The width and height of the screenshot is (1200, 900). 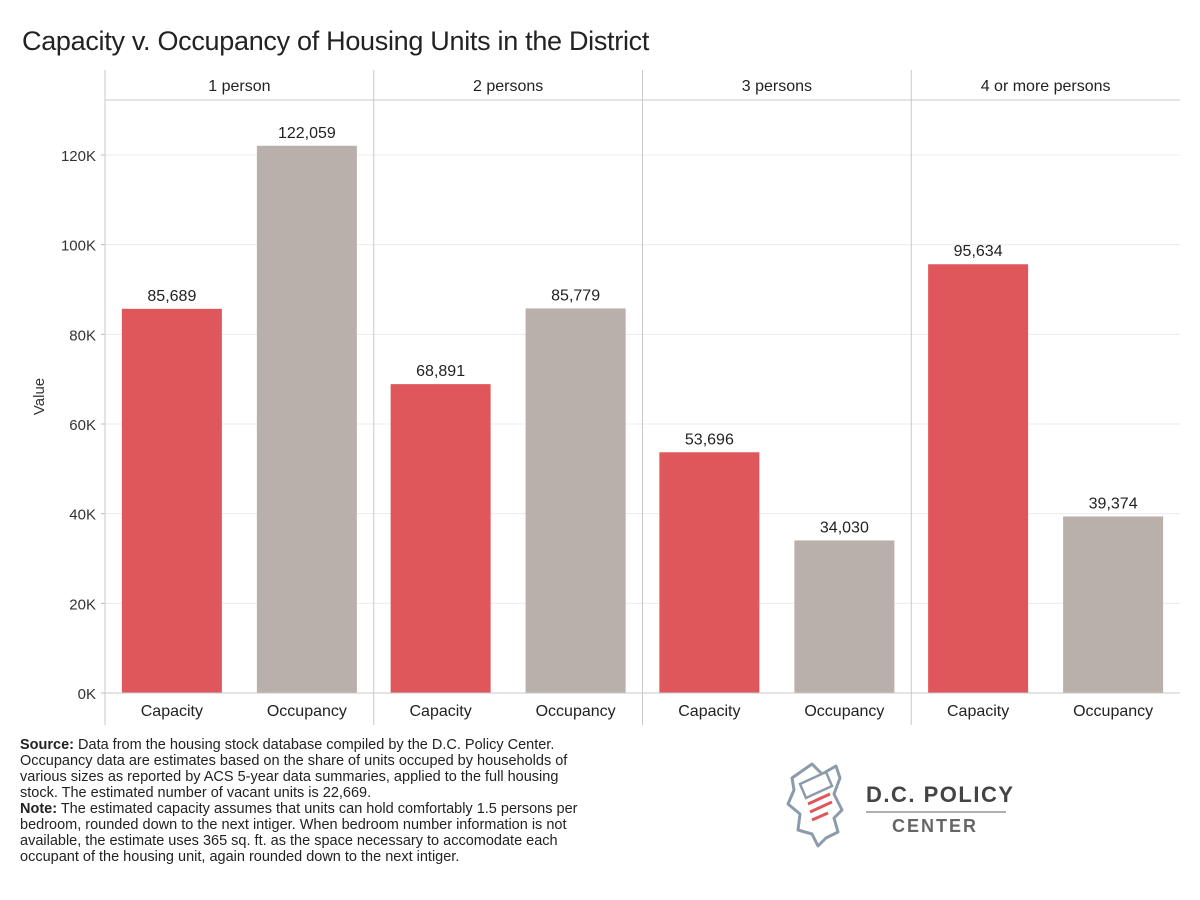 I want to click on source-label: Source:, so click(x=47, y=745).